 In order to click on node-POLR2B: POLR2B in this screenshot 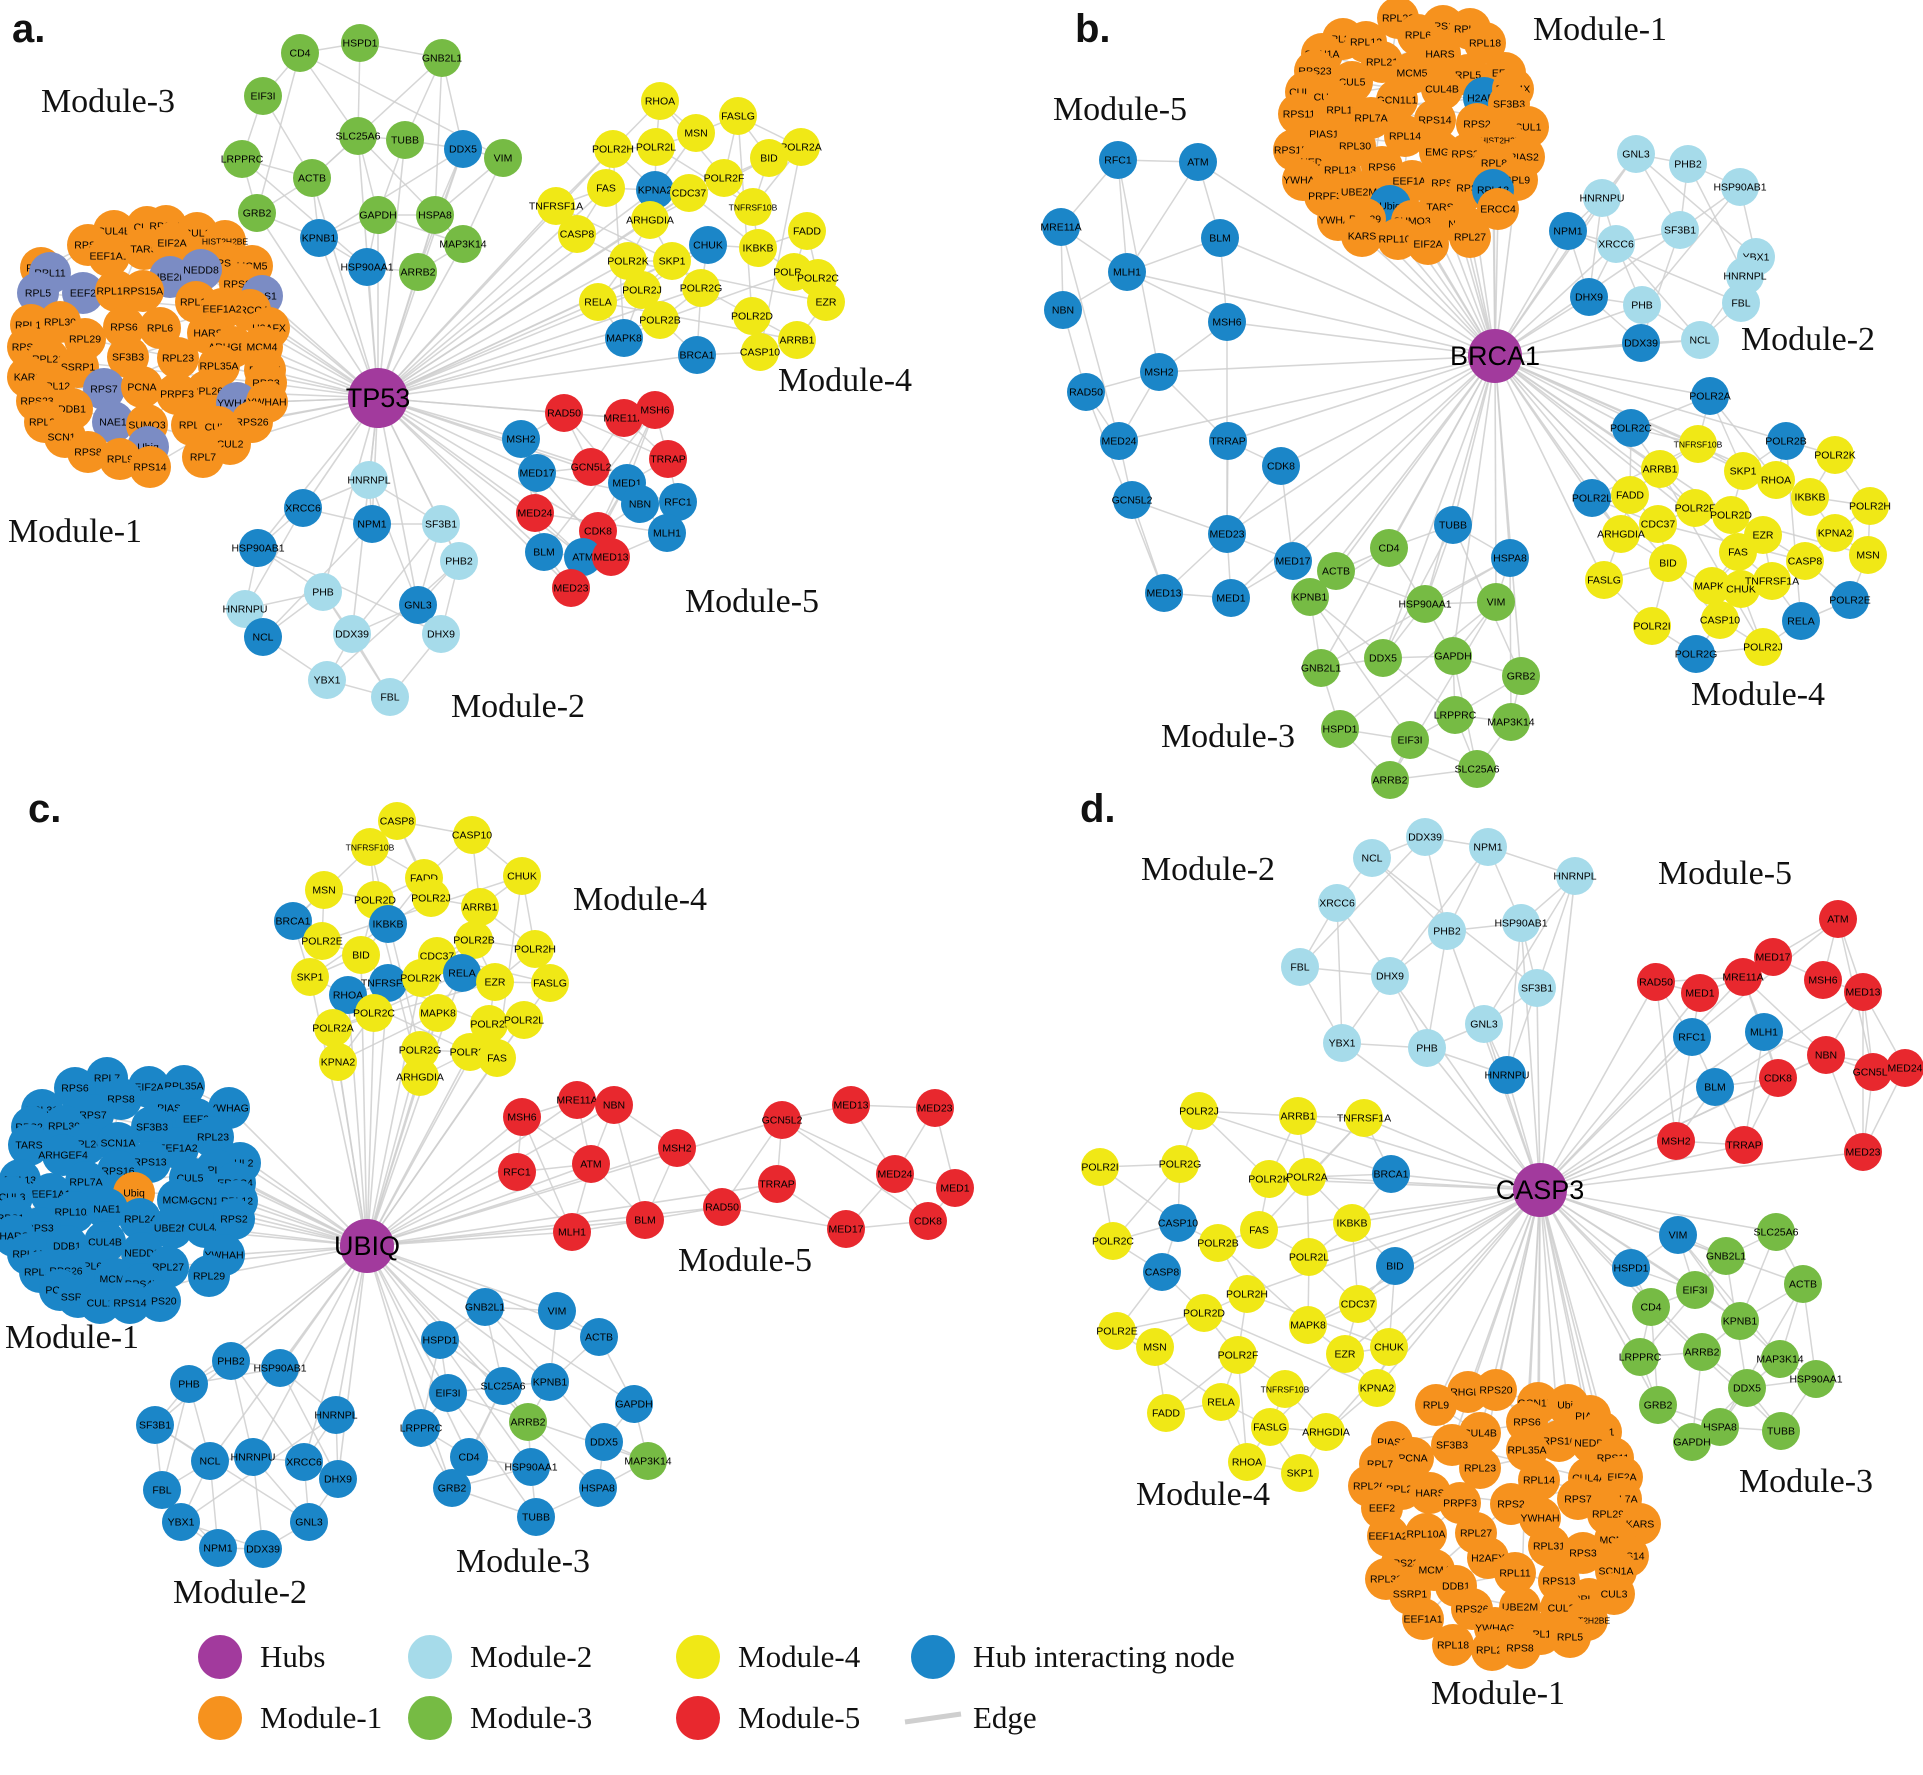, I will do `click(660, 320)`.